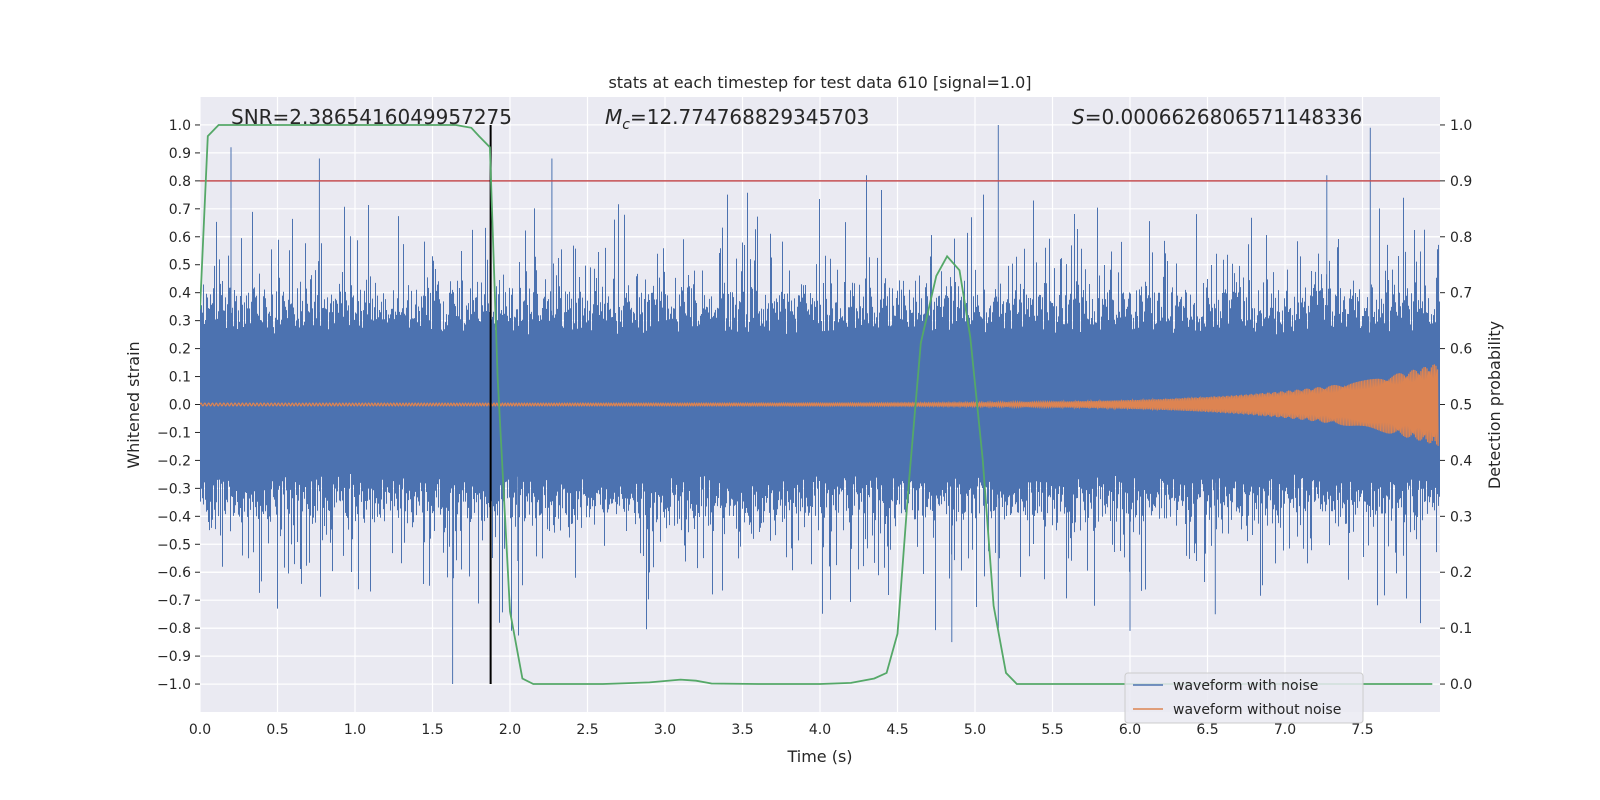 Image resolution: width=1600 pixels, height=800 pixels. I want to click on s-symbol: S, so click(1078, 117).